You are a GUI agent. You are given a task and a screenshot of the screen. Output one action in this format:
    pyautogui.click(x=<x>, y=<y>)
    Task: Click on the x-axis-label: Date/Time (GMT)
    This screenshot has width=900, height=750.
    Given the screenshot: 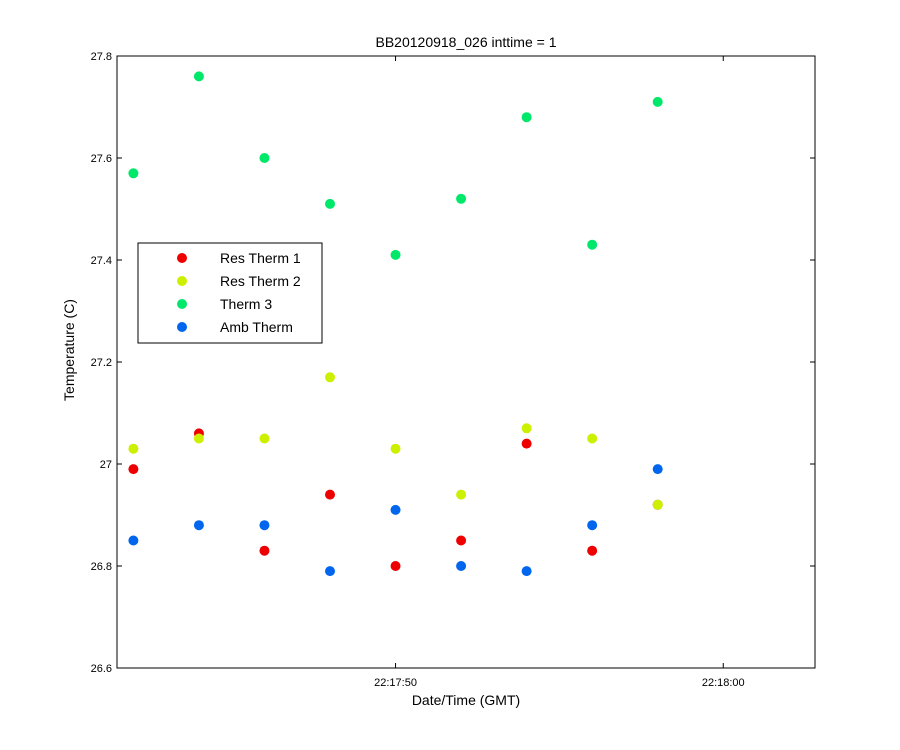 What is the action you would take?
    pyautogui.click(x=466, y=700)
    